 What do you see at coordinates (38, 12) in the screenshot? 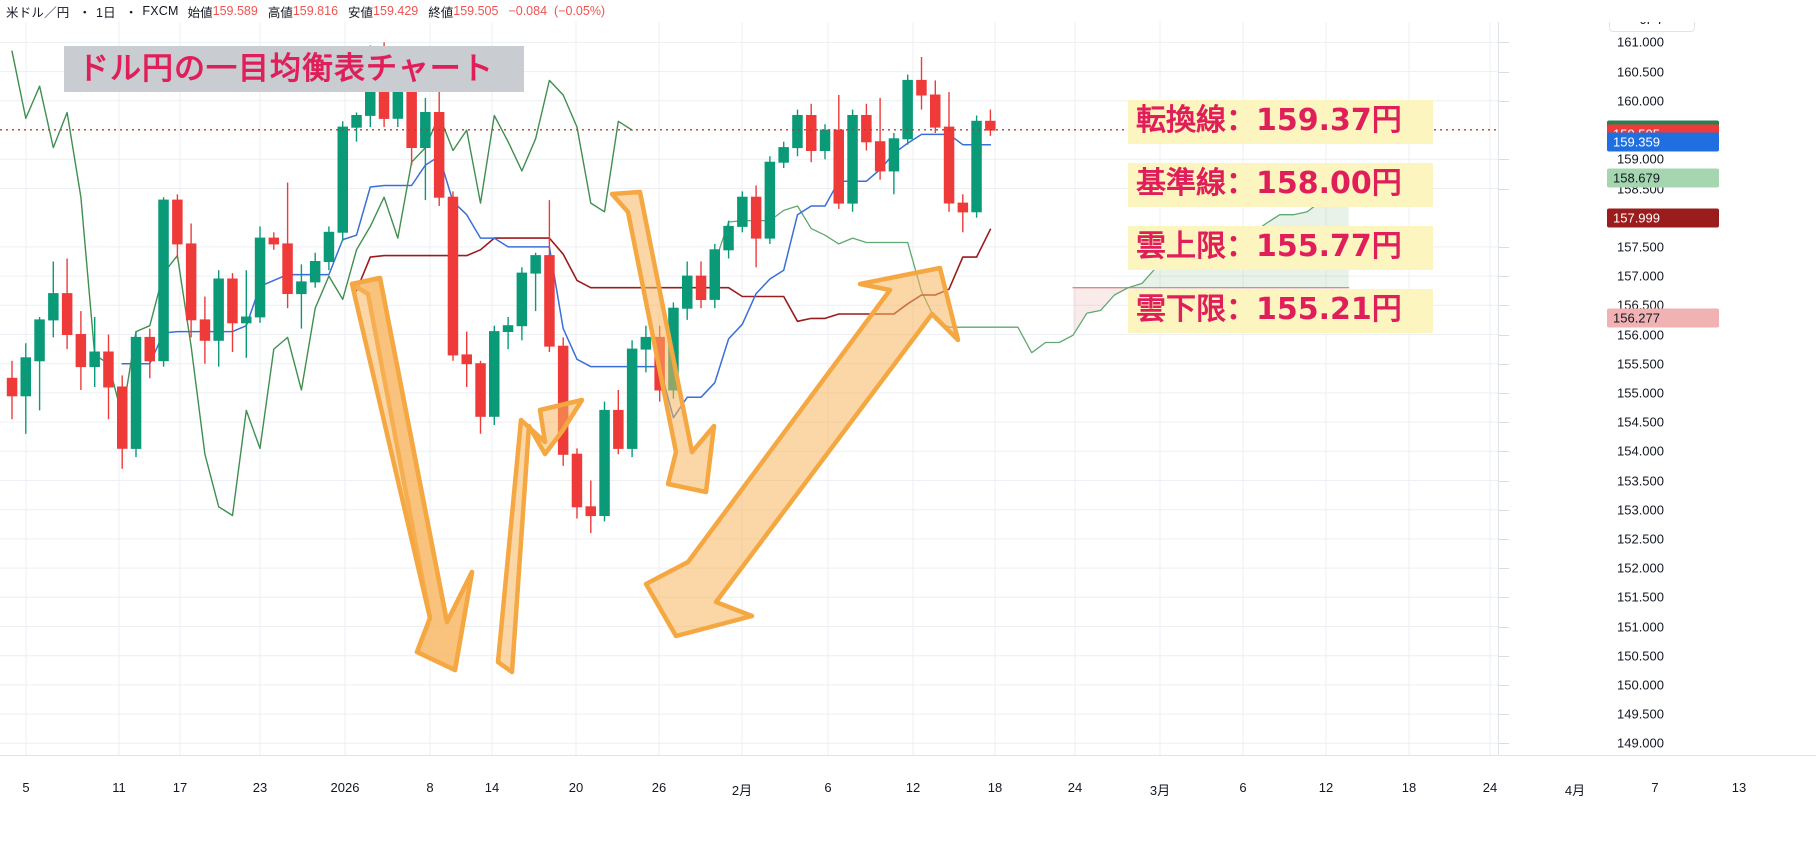
I see `symbol-name: 米ドル／円` at bounding box center [38, 12].